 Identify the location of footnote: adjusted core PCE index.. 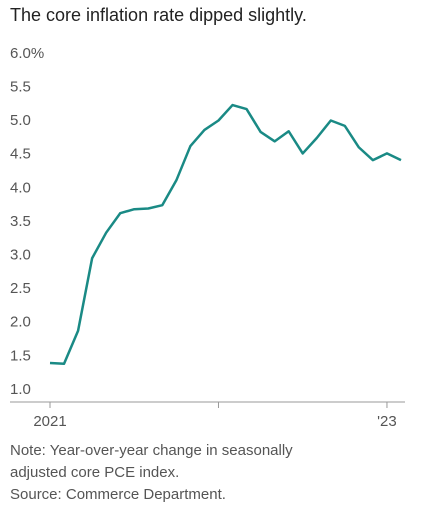
(94, 472).